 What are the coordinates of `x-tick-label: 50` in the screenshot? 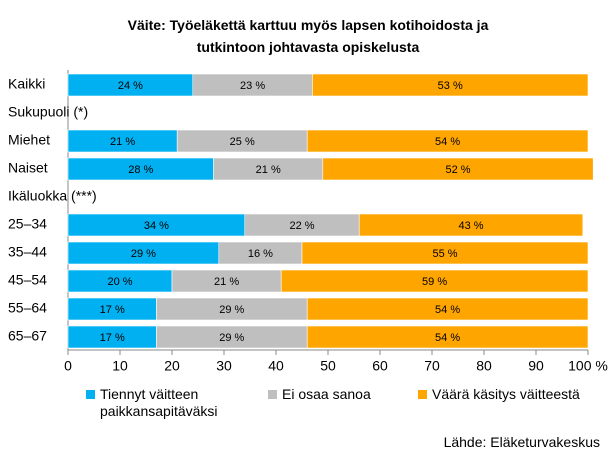 It's located at (328, 366).